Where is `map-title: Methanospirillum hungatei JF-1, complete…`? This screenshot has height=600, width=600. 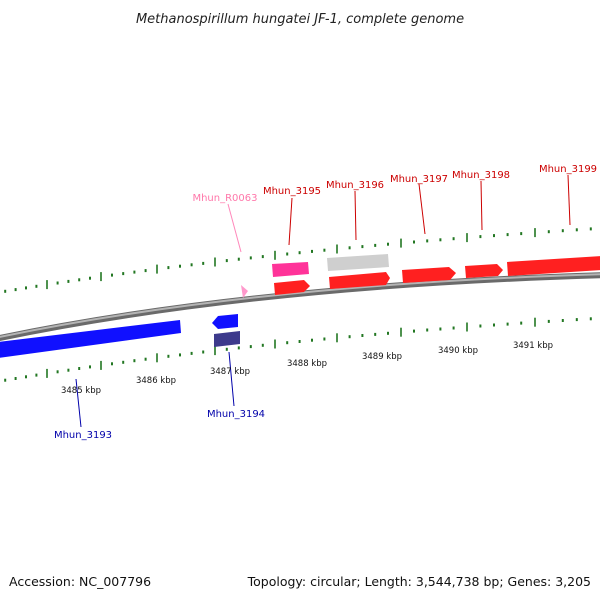
map-title: Methanospirillum hungatei JF-1, complete… is located at coordinates (300, 19).